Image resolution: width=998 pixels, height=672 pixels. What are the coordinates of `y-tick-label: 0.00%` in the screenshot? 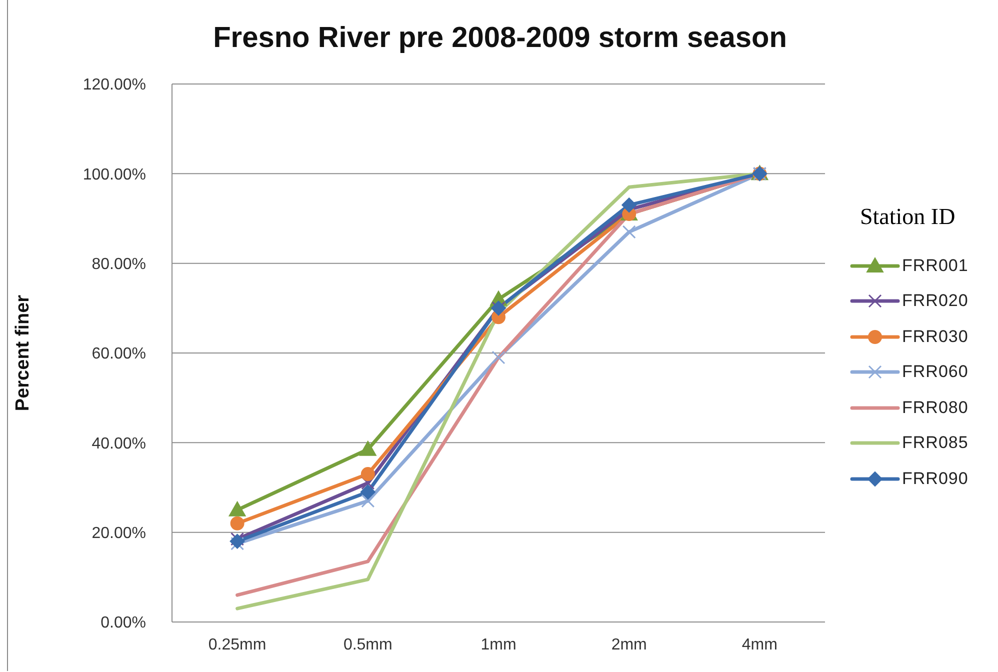 It's located at (123, 623).